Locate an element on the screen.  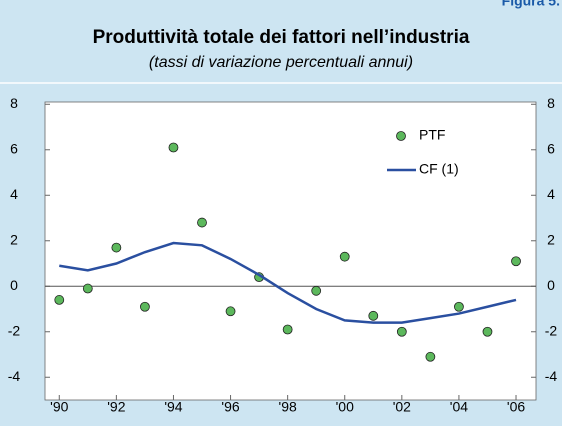
figure-label: Figura 5. is located at coordinates (531, 4).